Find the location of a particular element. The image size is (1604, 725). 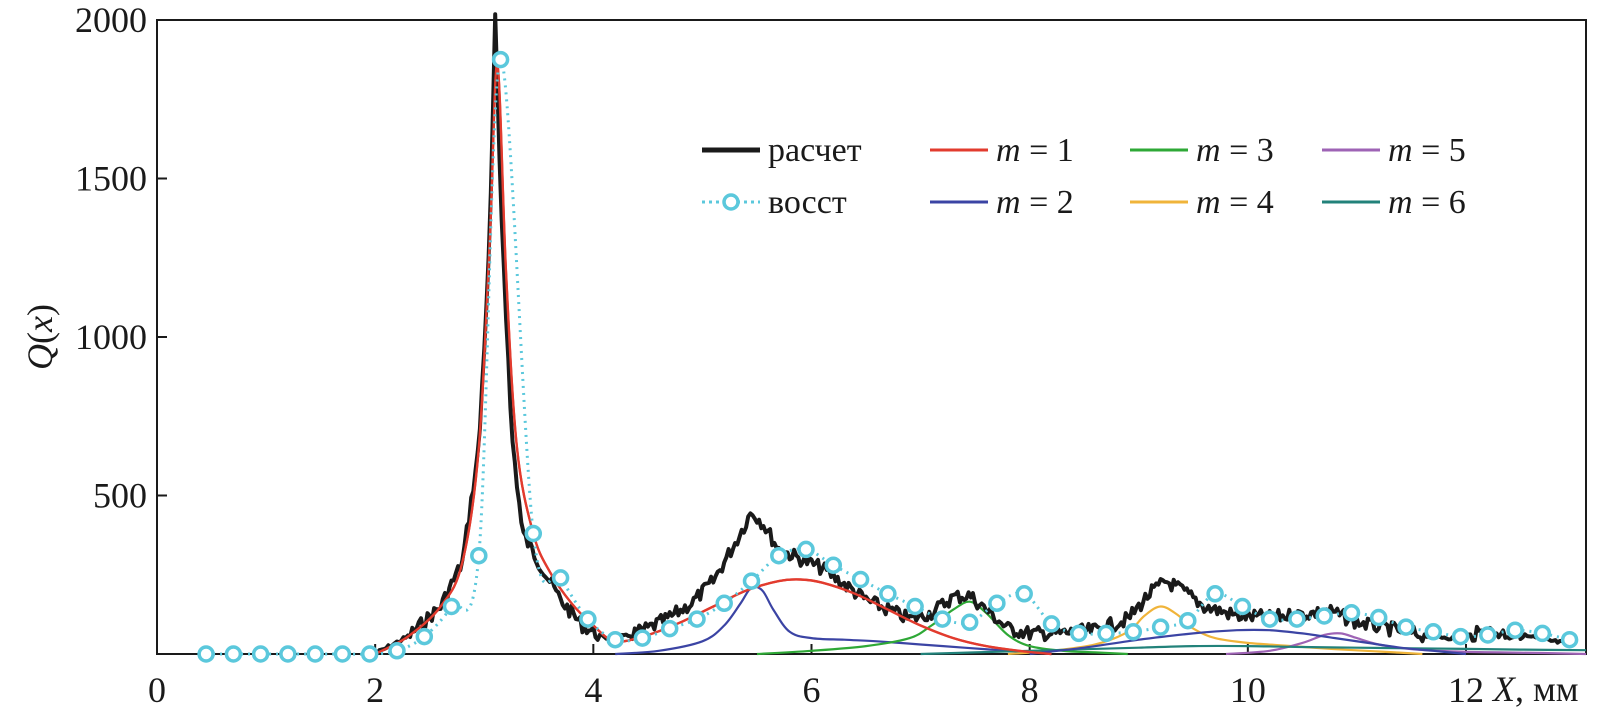

series-line-m5 is located at coordinates (1406, 644).